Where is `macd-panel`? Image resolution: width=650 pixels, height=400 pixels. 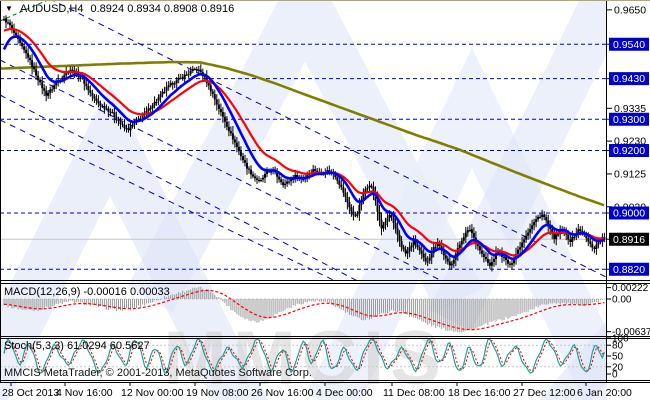 macd-panel is located at coordinates (303, 309).